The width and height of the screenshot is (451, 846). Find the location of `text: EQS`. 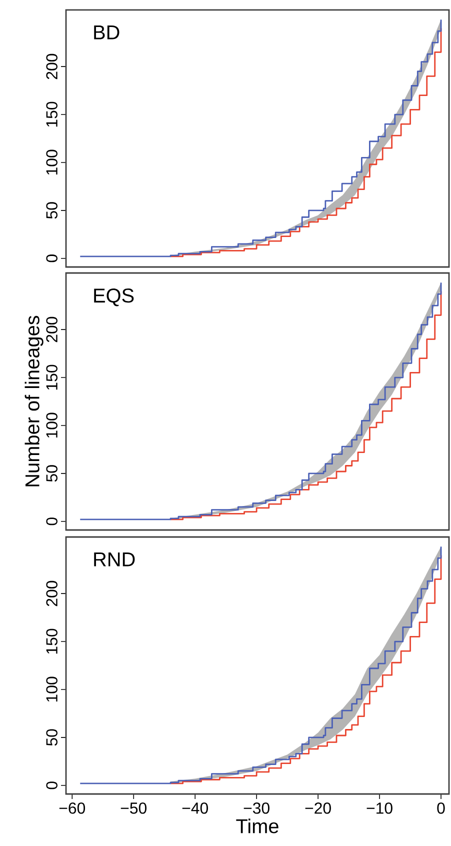

text: EQS is located at coordinates (114, 297).